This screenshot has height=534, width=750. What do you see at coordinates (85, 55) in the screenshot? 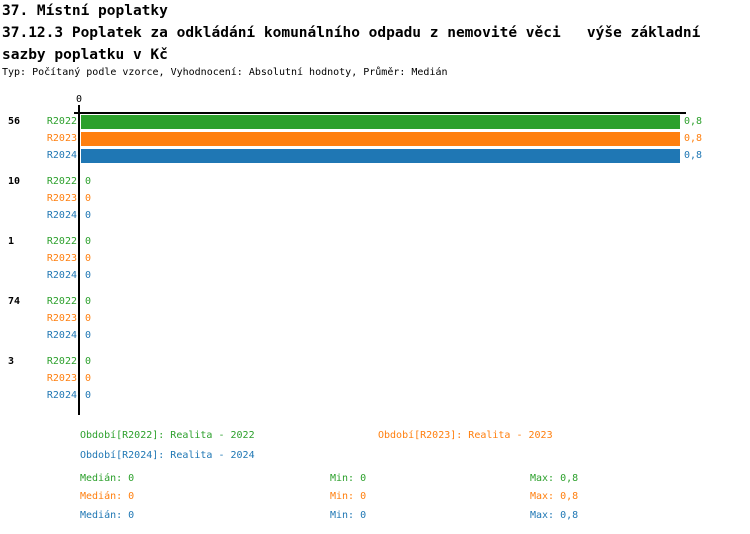
I see `page-subtitle-line-2: sazby poplatku v Kč` at bounding box center [85, 55].